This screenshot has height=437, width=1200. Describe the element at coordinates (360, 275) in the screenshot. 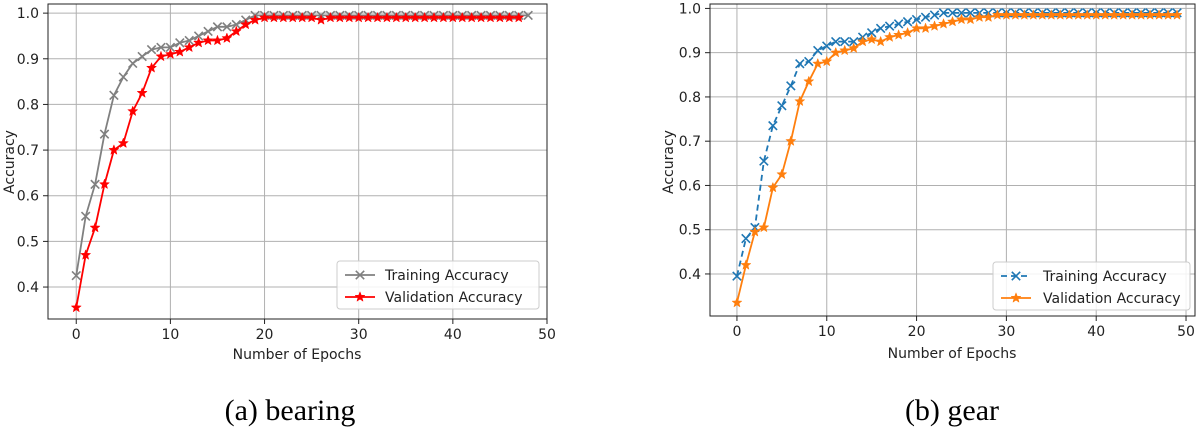

I see `legend-marker-training-accuracy` at that location.